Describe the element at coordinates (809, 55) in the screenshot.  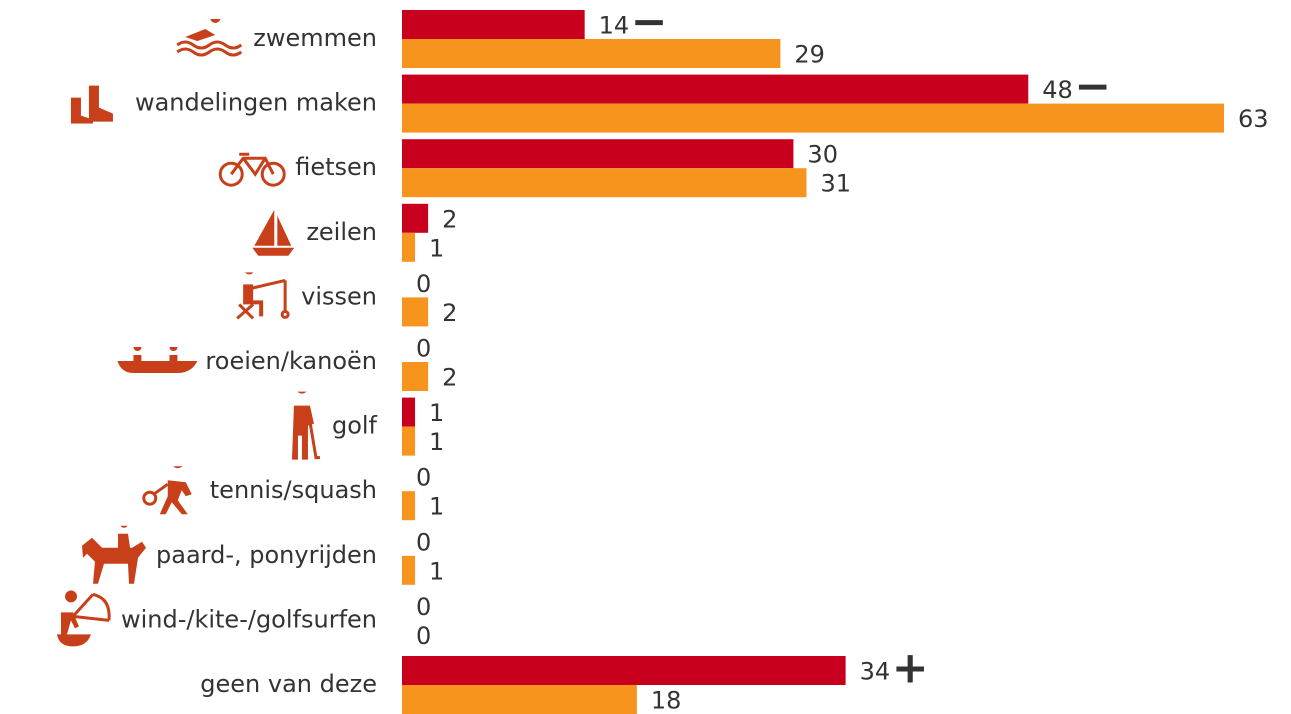
I see `value-label: 29` at that location.